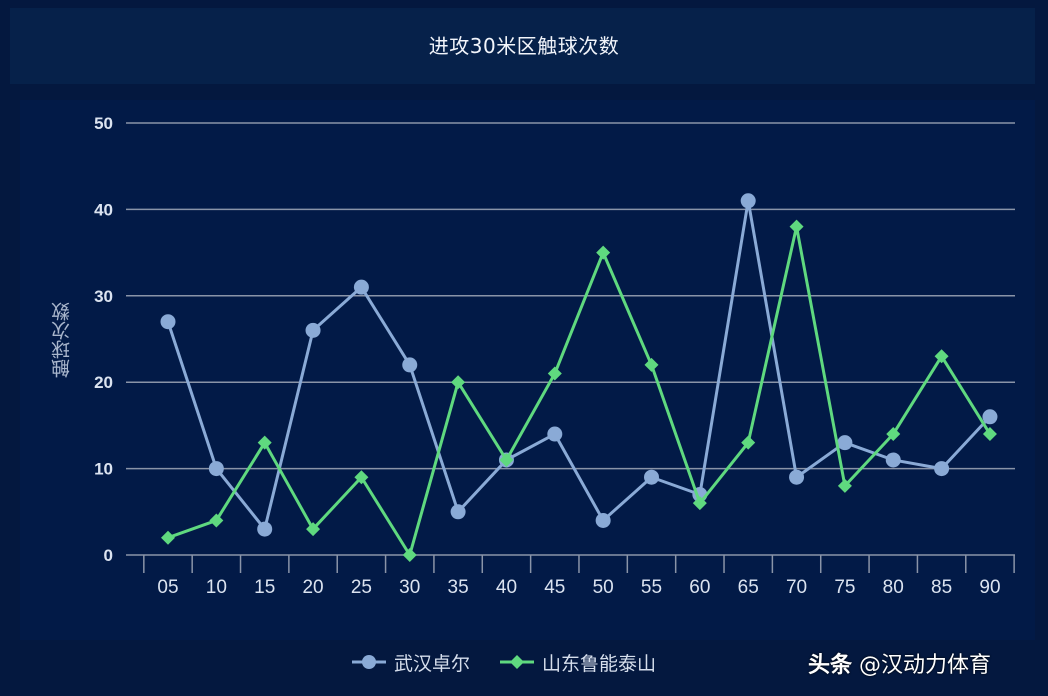 This screenshot has height=696, width=1048. I want to click on chart-title: 进攻30米区触球次数, so click(524, 46).